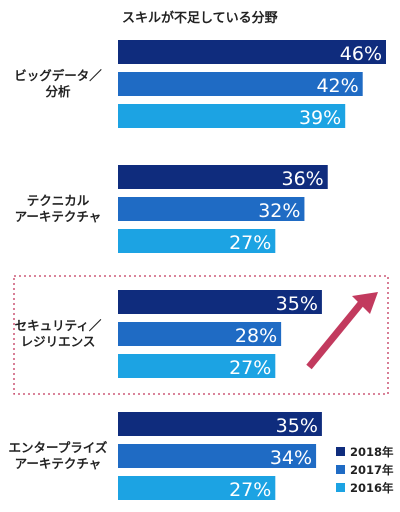 This screenshot has width=400, height=512. Describe the element at coordinates (58, 83) in the screenshot. I see `category-label: ビッグデータ／分析` at that location.